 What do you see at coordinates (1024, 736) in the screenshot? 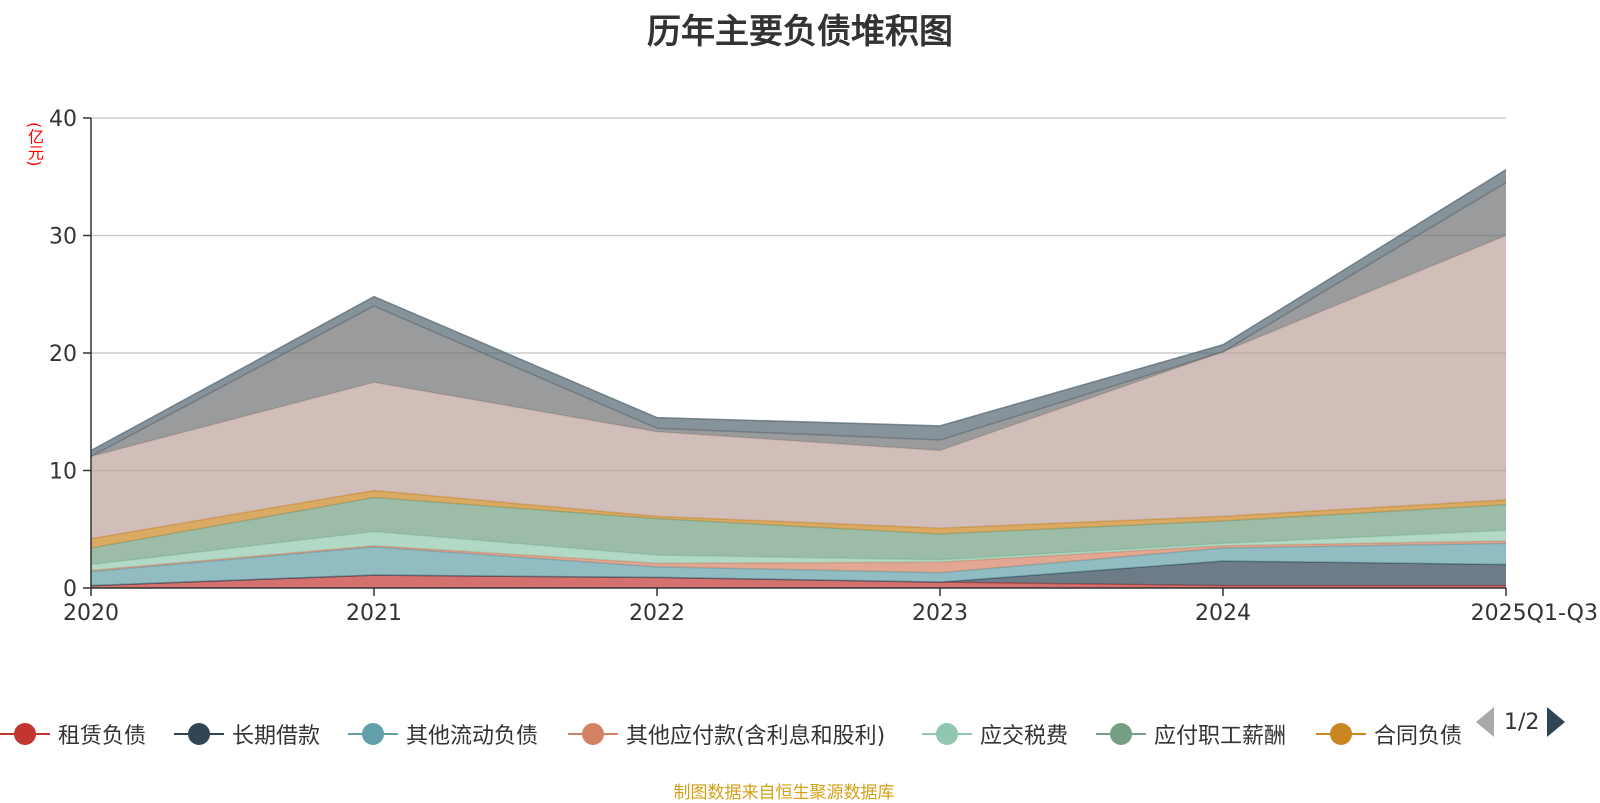
I see `legend-label: 应交税费` at bounding box center [1024, 736].